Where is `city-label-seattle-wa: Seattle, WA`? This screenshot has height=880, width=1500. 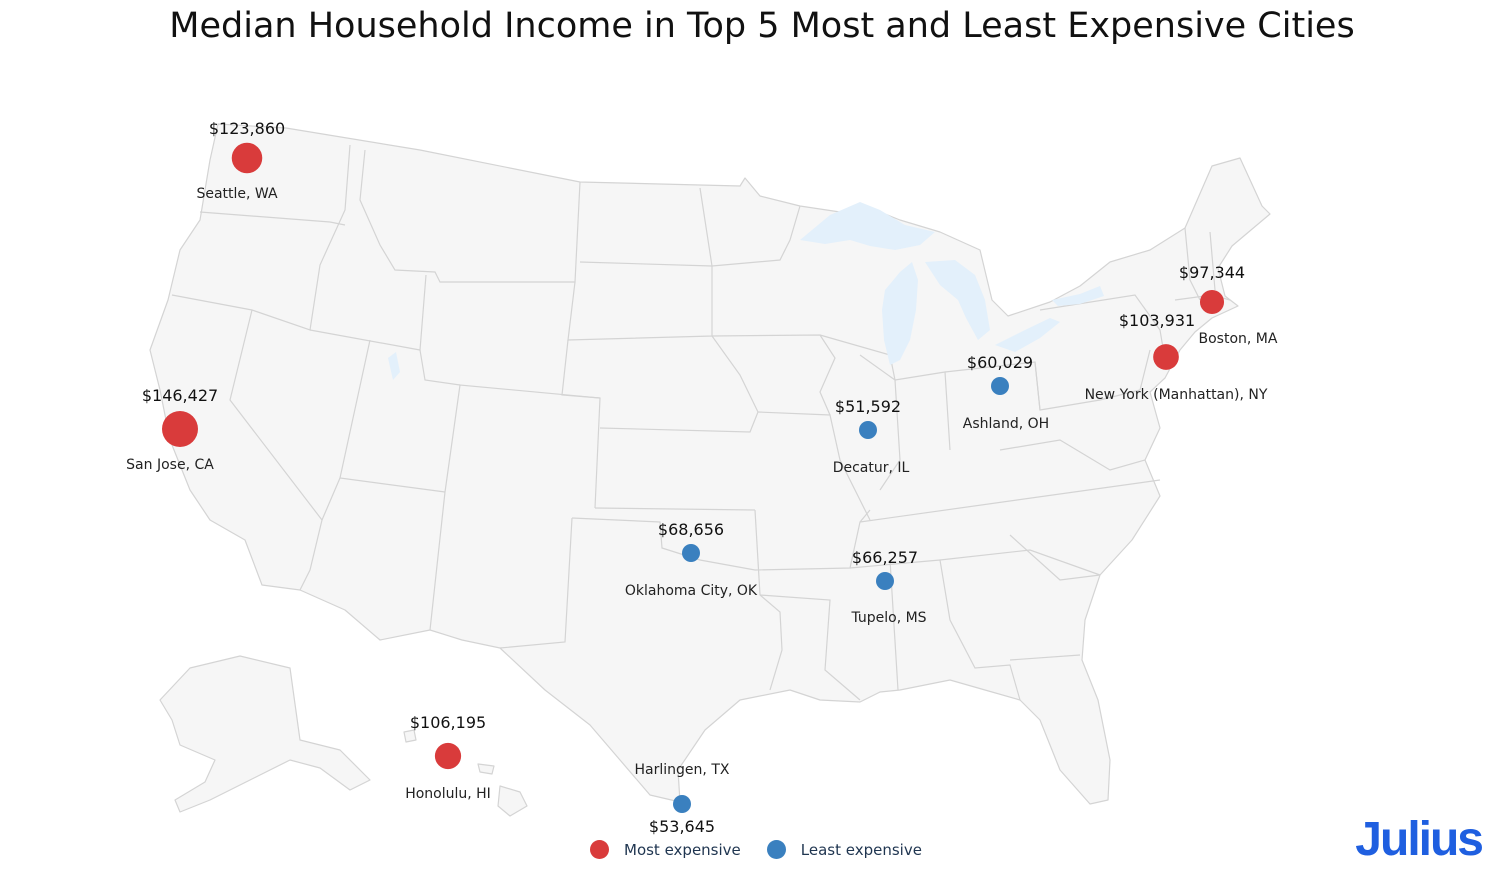
city-label-seattle-wa: Seattle, WA is located at coordinates (237, 194).